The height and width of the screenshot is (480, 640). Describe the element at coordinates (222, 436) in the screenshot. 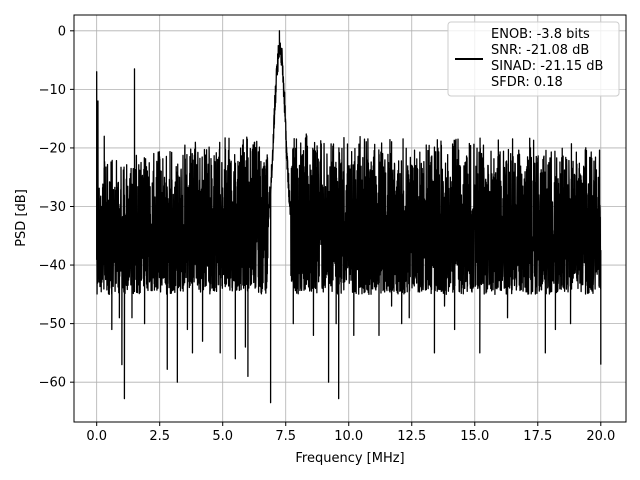

I see `x-tick-label: 5.0` at that location.